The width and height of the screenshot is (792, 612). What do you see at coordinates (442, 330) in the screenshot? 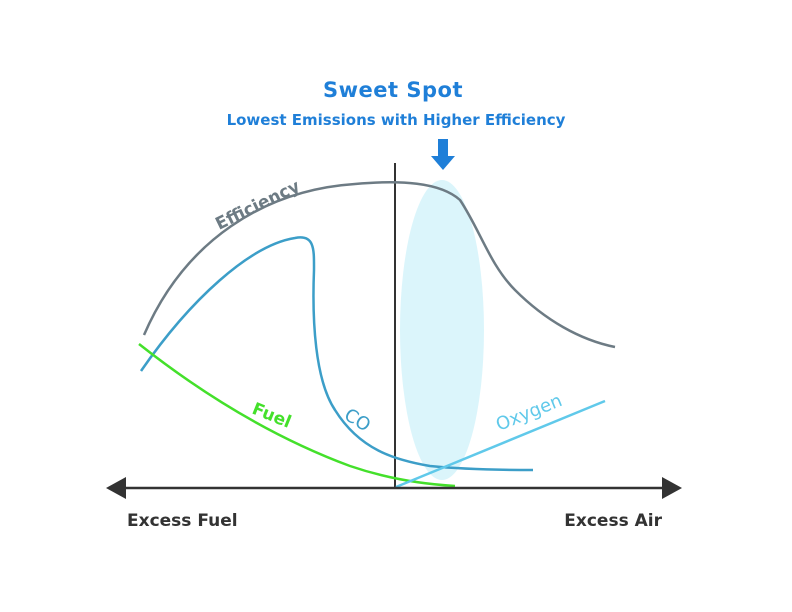
I see `sweet-spot-zone` at bounding box center [442, 330].